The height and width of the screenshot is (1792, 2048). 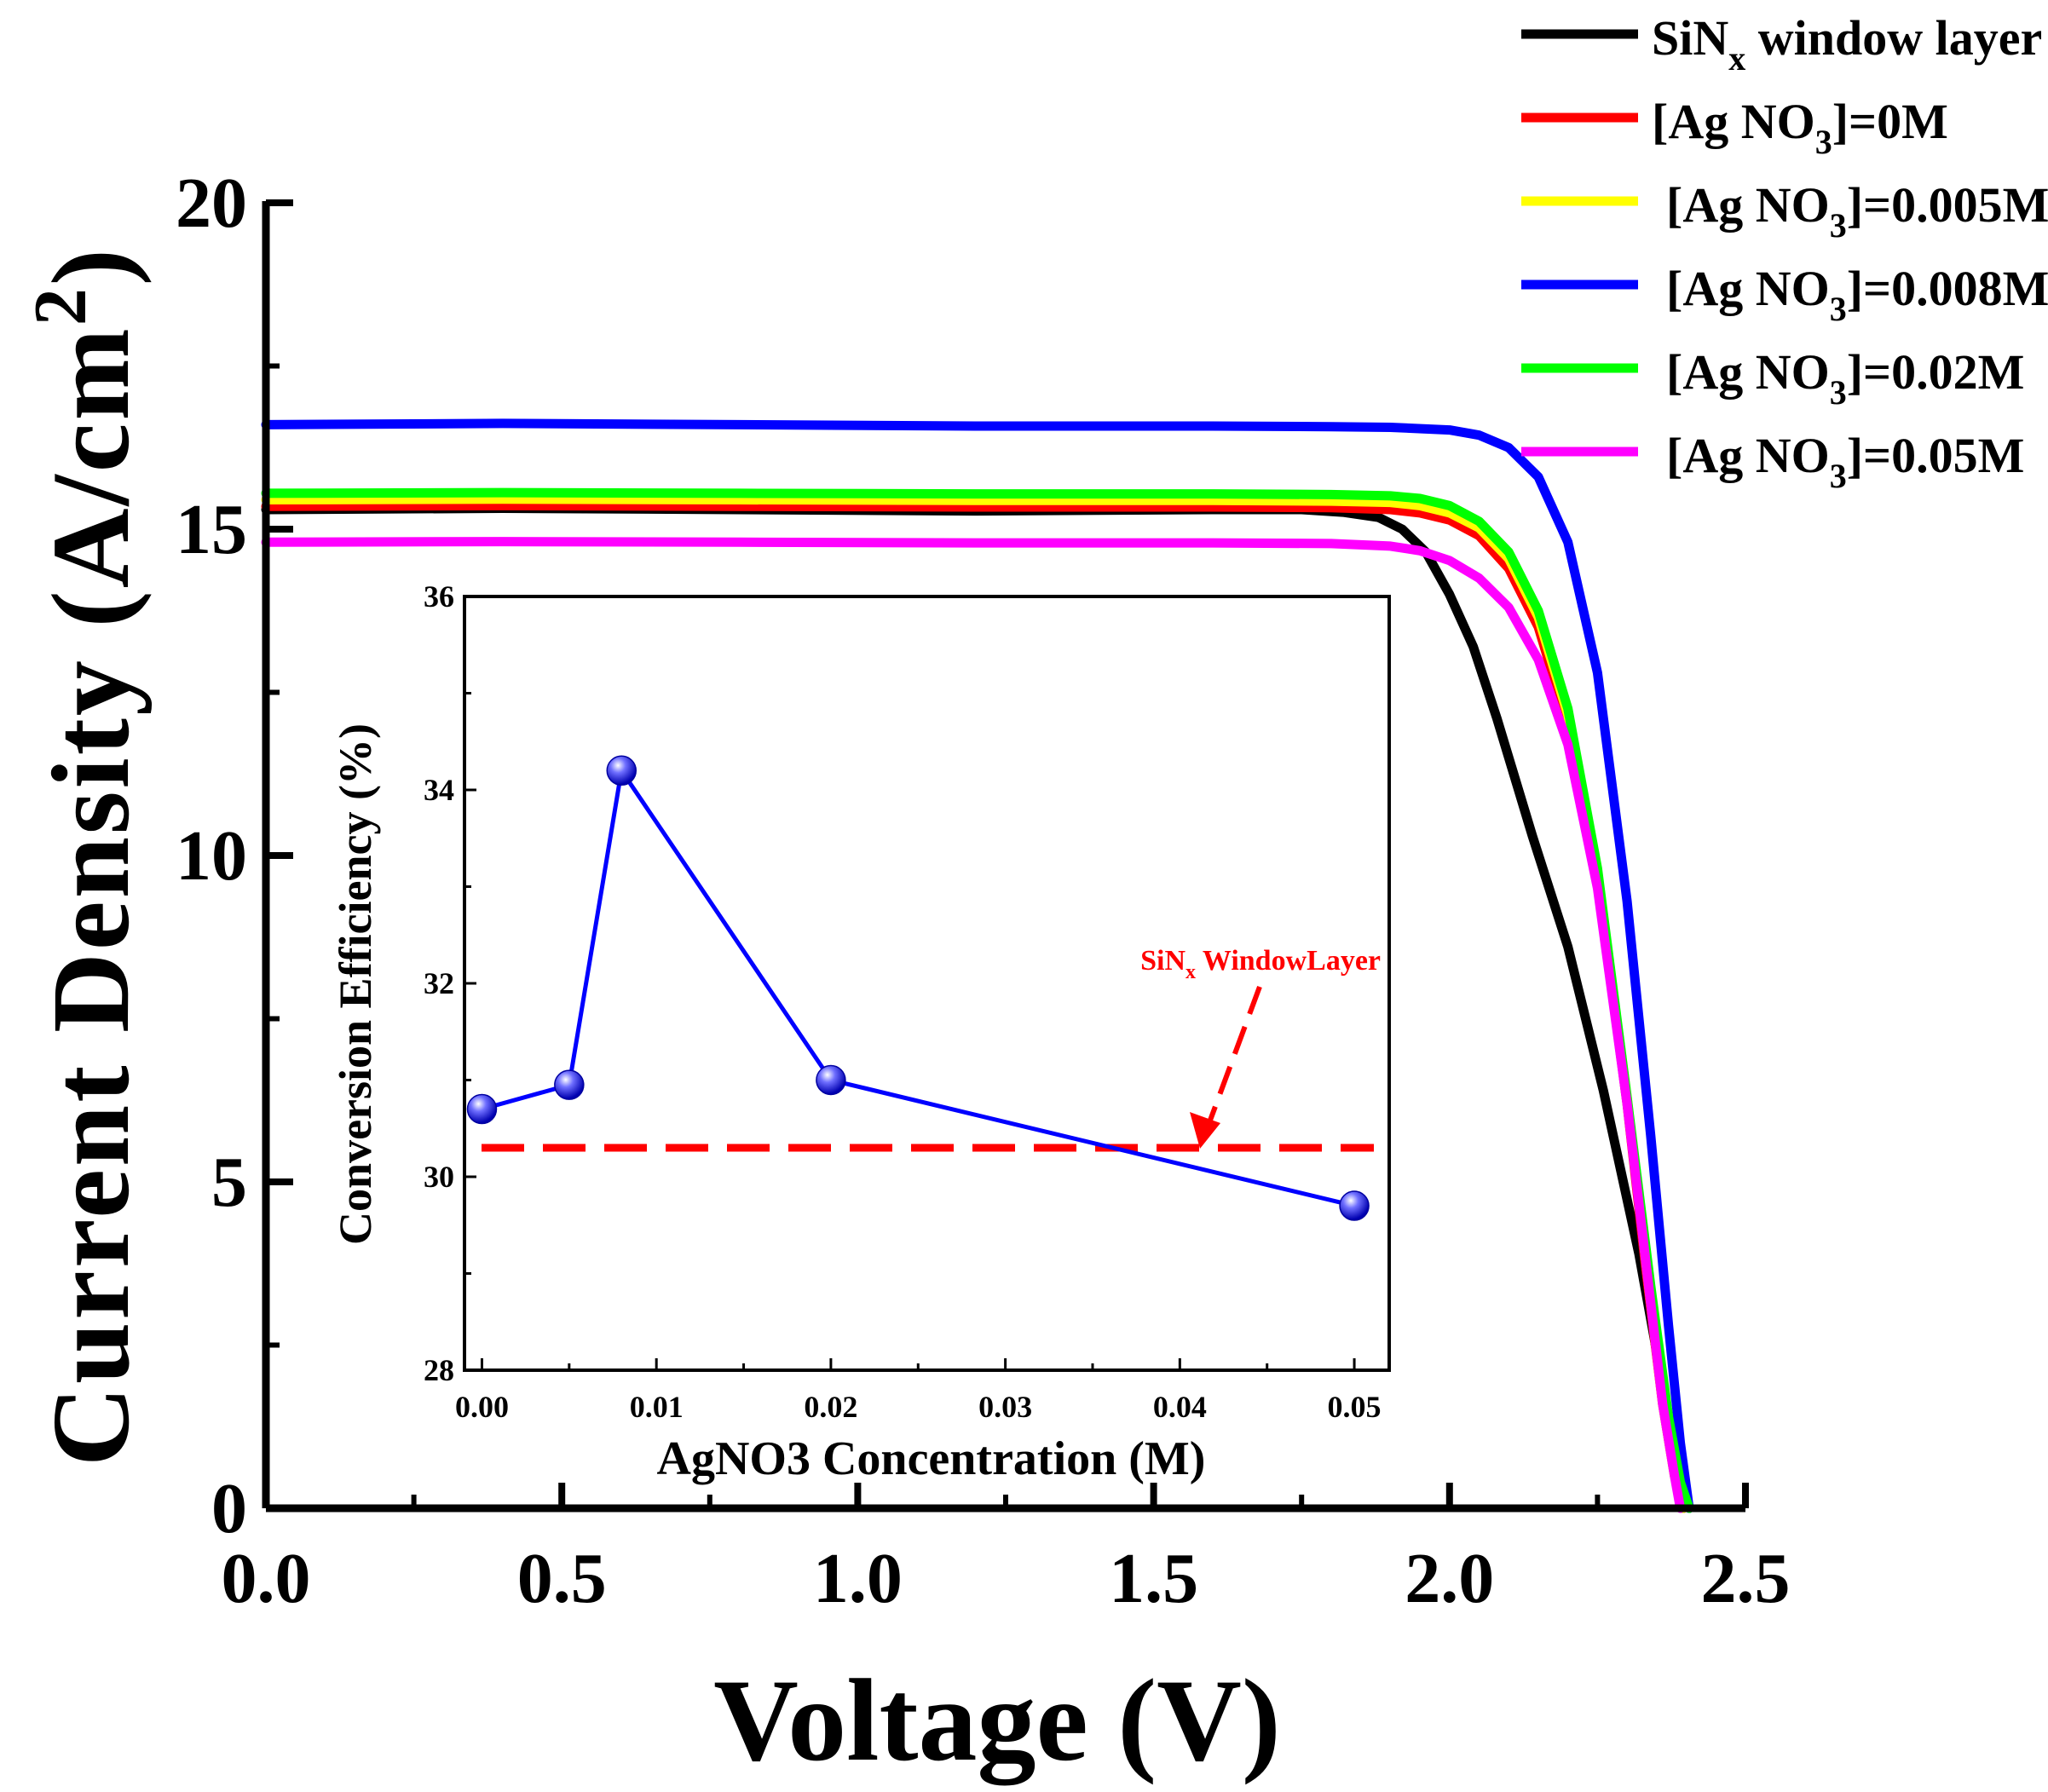 What do you see at coordinates (1180, 1407) in the screenshot?
I see `inset-x-tick-label-4: 0.04` at bounding box center [1180, 1407].